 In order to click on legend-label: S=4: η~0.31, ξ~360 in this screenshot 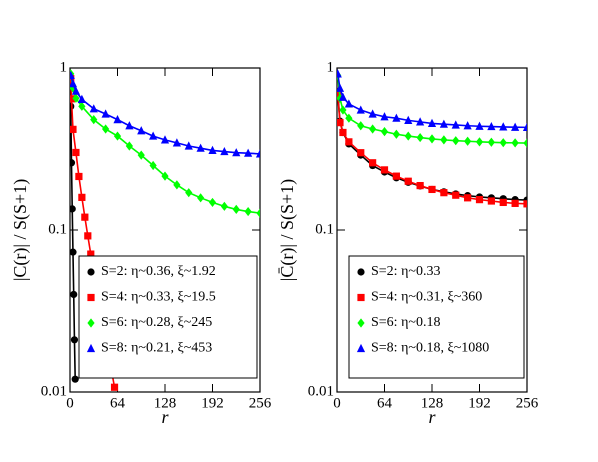, I will do `click(426, 297)`.